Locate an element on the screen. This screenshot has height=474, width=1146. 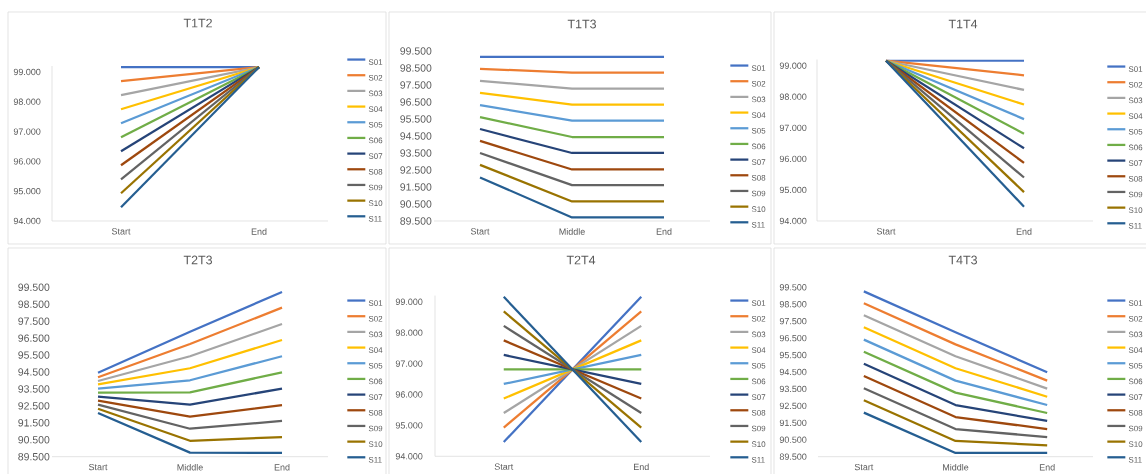
chart-title: T1T3 is located at coordinates (581, 24).